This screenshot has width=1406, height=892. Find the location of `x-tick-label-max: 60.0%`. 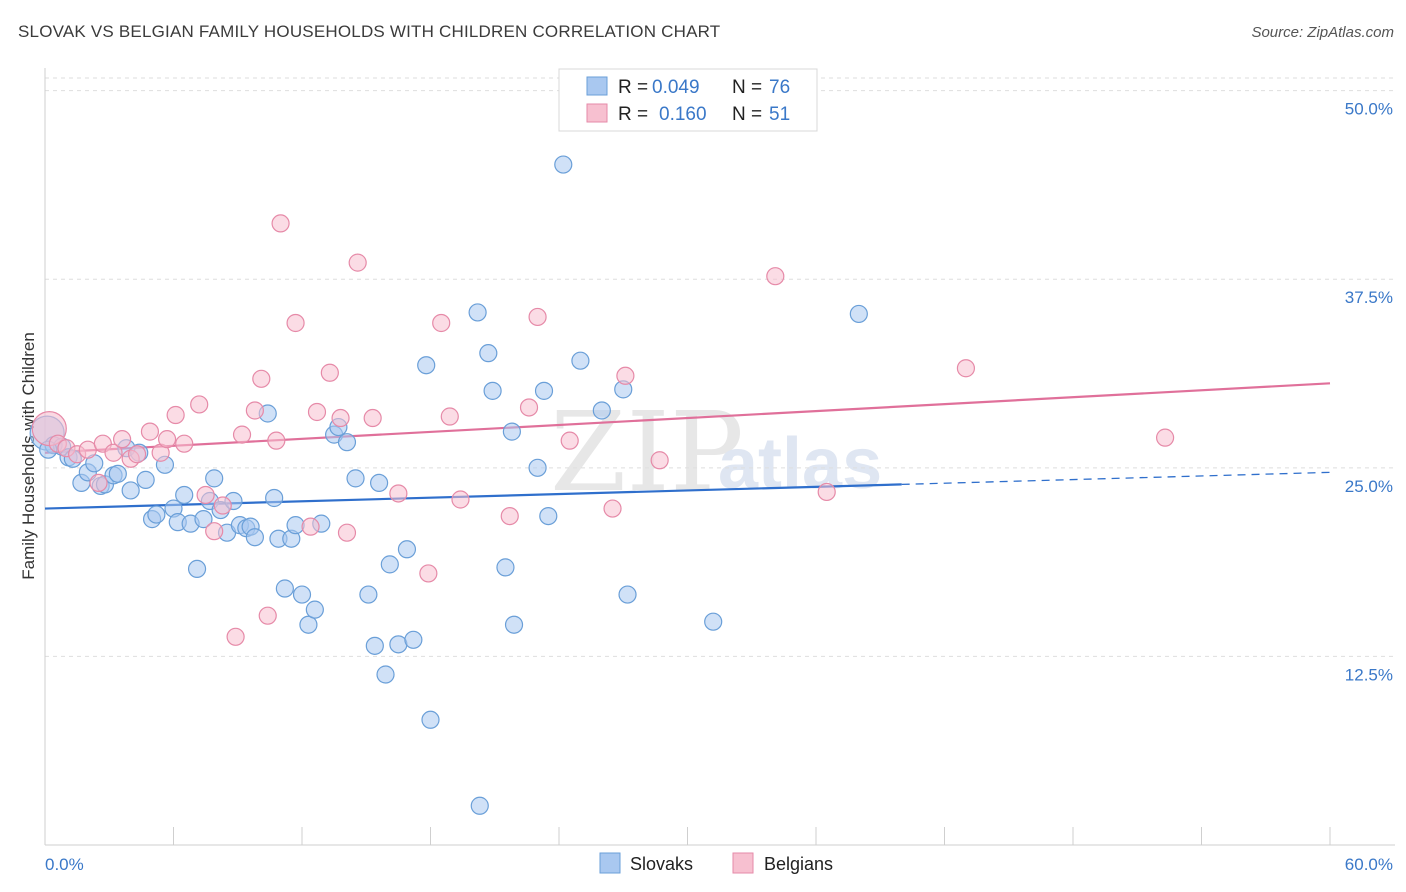

x-tick-label-max: 60.0% is located at coordinates (1369, 864).